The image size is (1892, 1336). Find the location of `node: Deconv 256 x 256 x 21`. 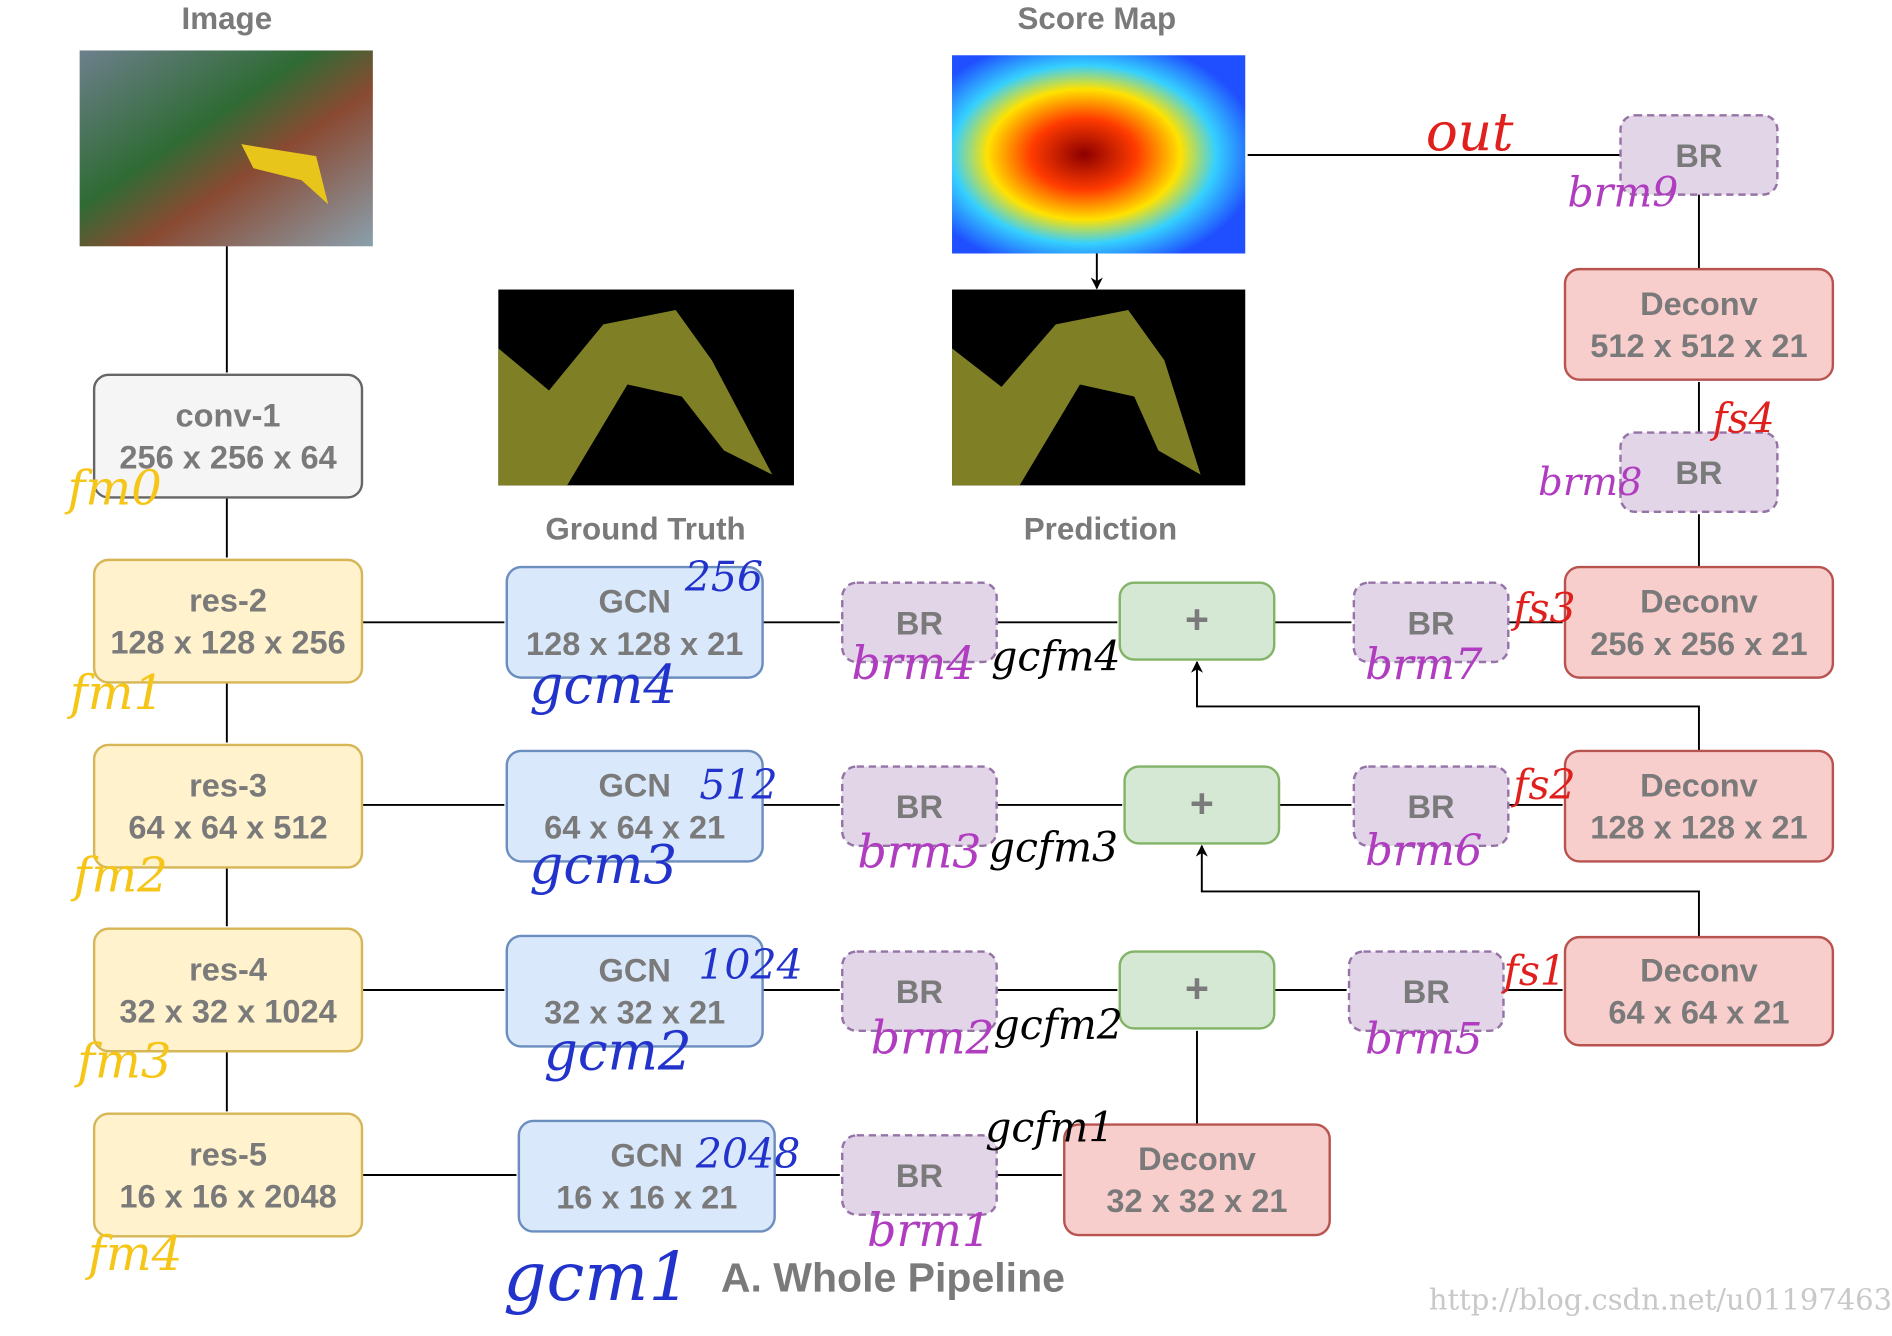

node: Deconv 256 x 256 x 21 is located at coordinates (1699, 622).